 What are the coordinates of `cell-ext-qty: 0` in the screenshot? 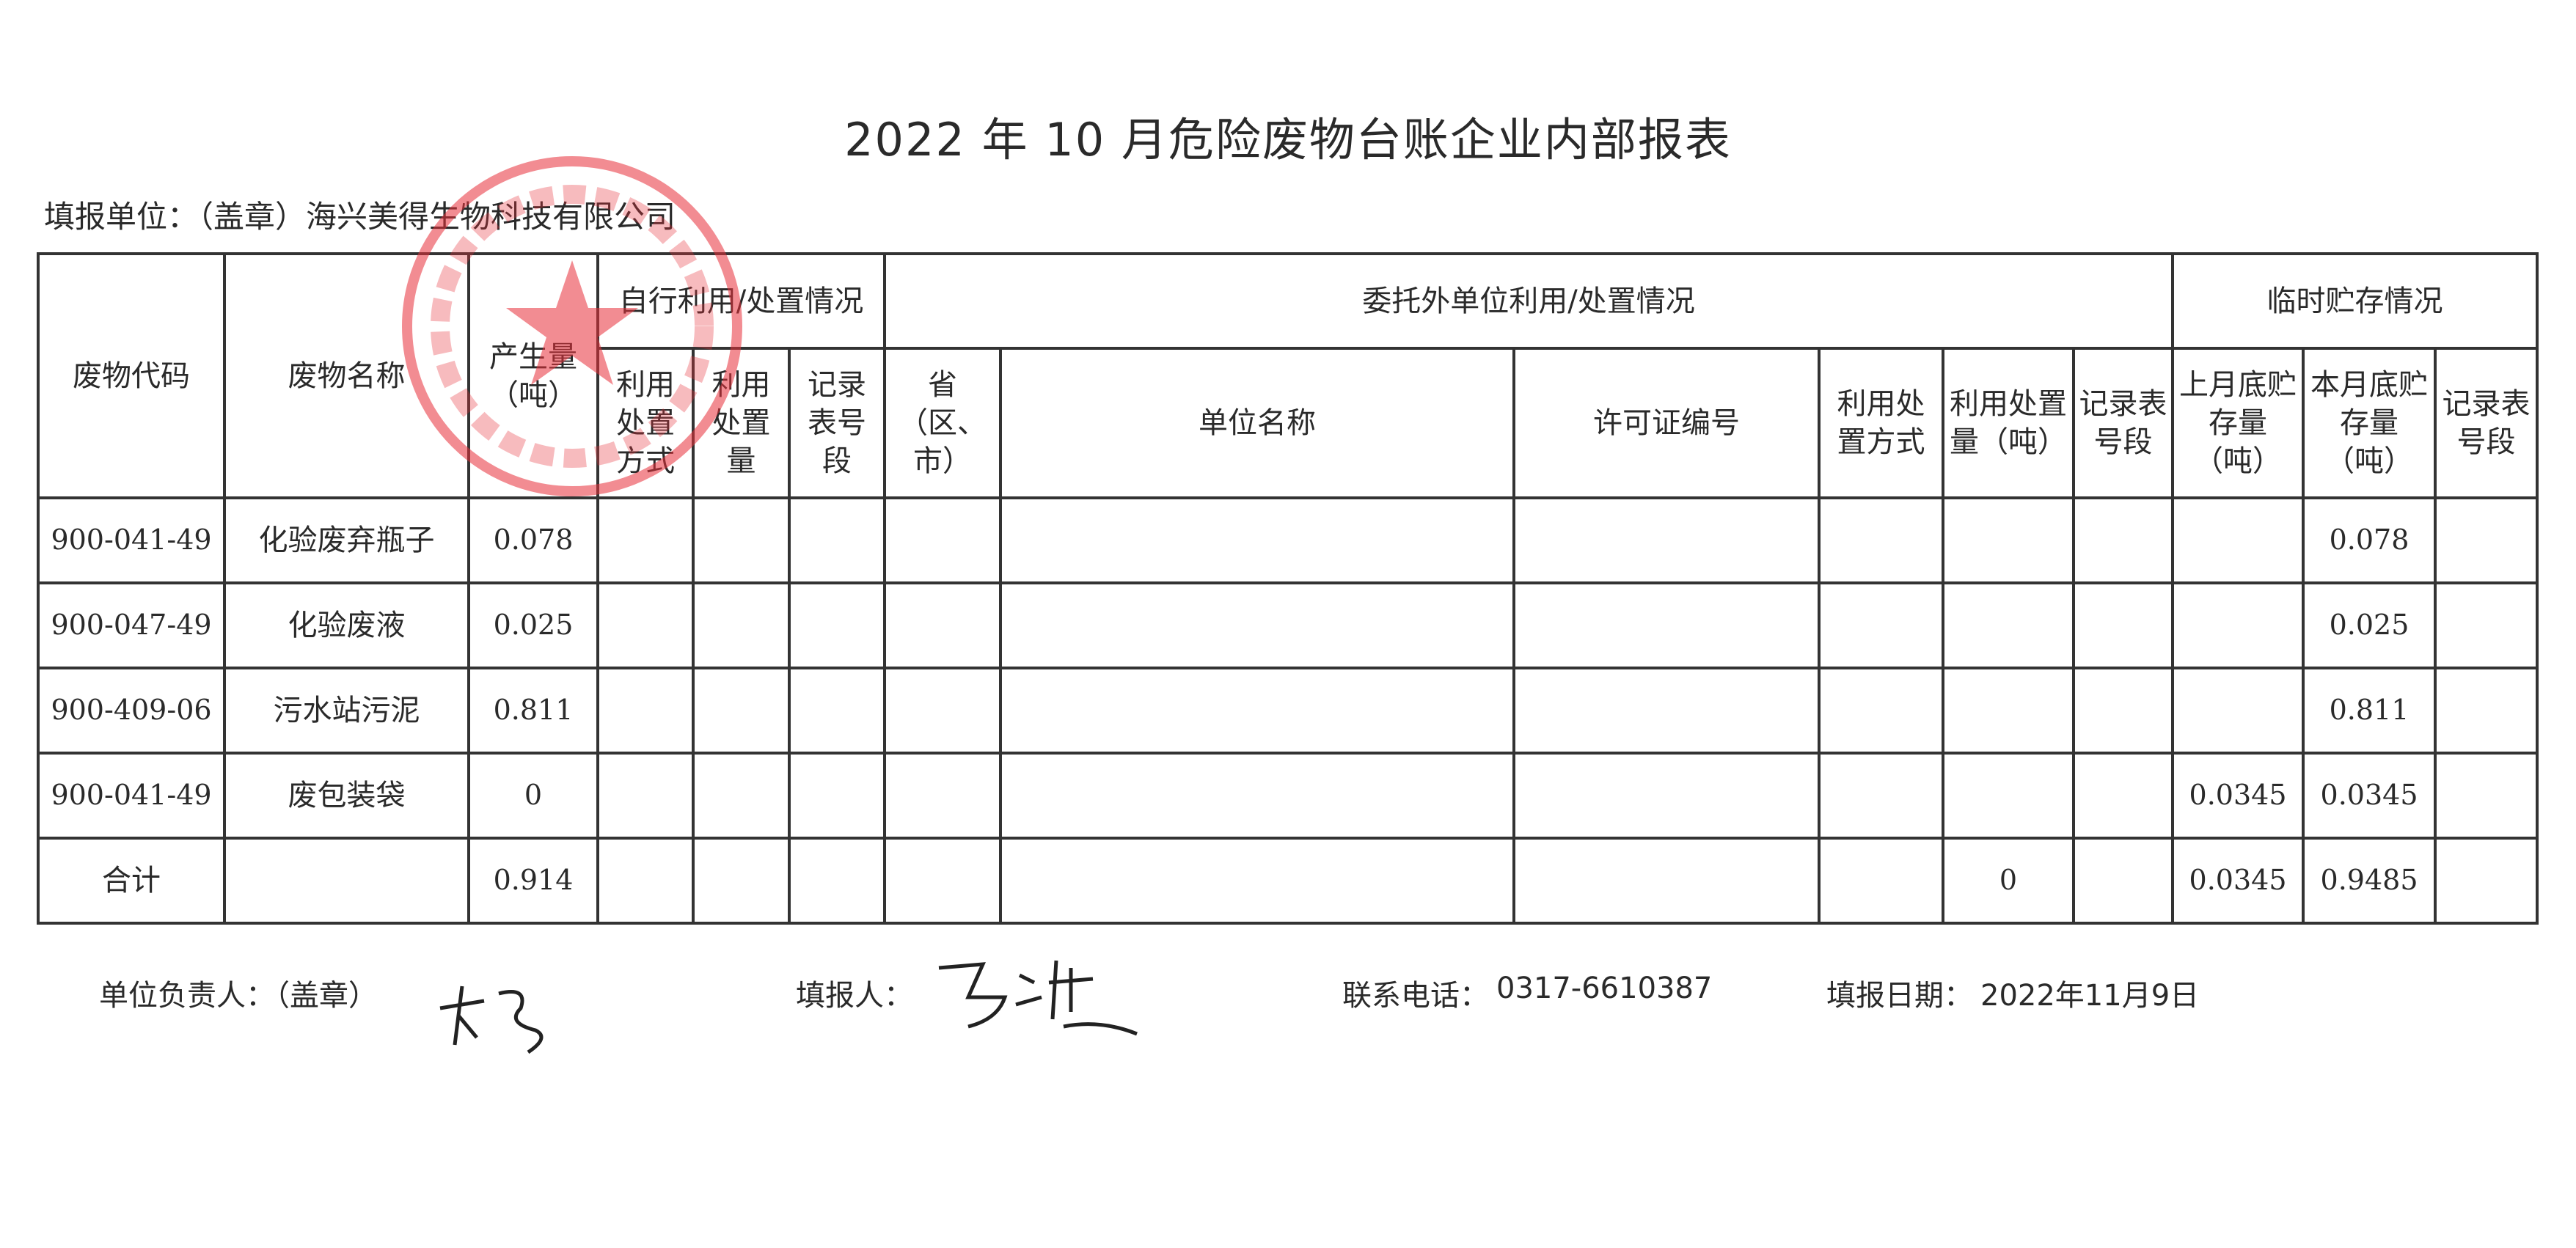 It's located at (2009, 881).